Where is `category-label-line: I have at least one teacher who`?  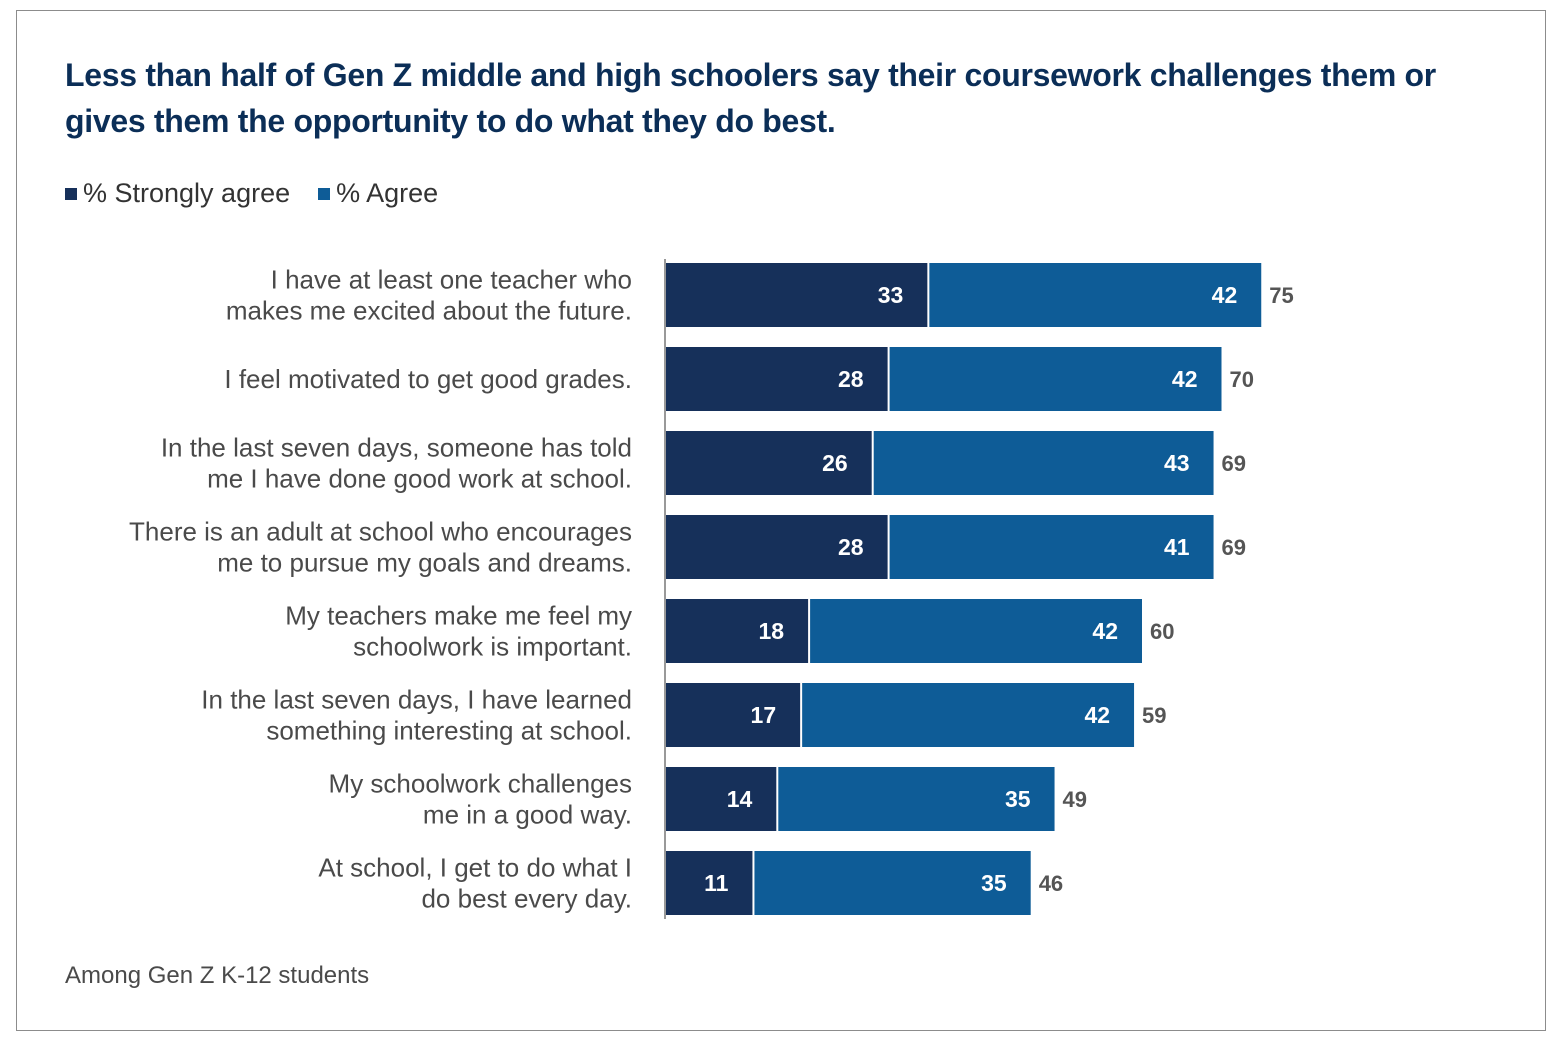
category-label-line: I have at least one teacher who is located at coordinates (451, 280).